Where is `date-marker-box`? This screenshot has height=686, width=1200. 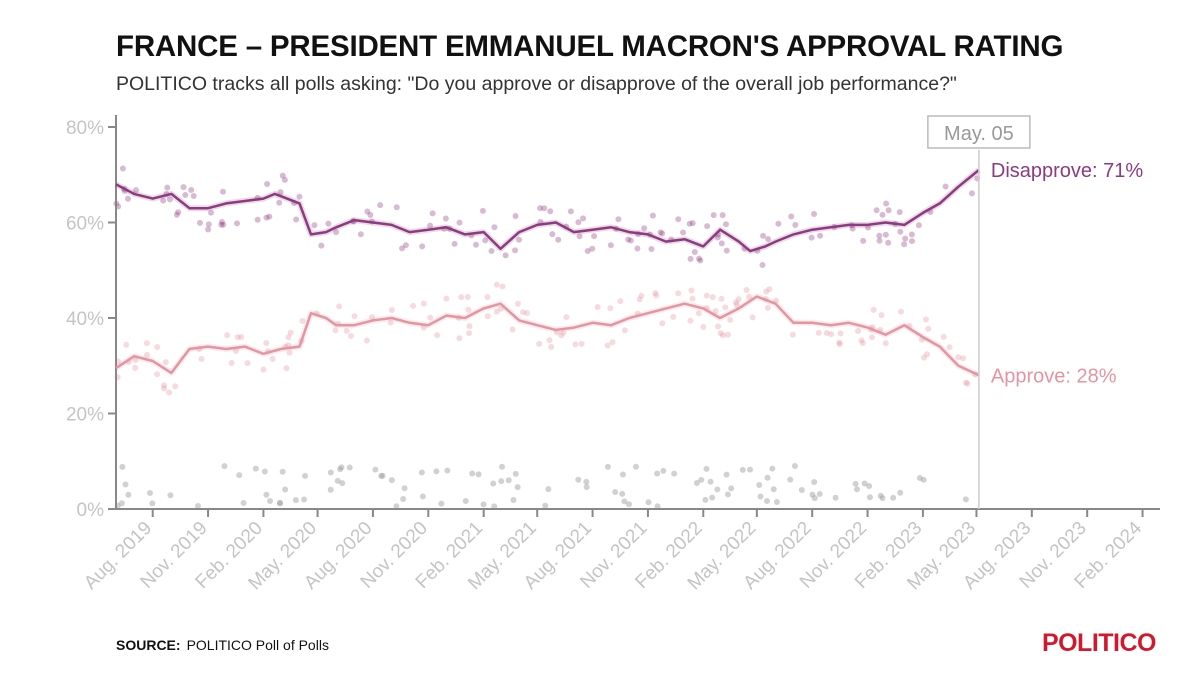 date-marker-box is located at coordinates (979, 132).